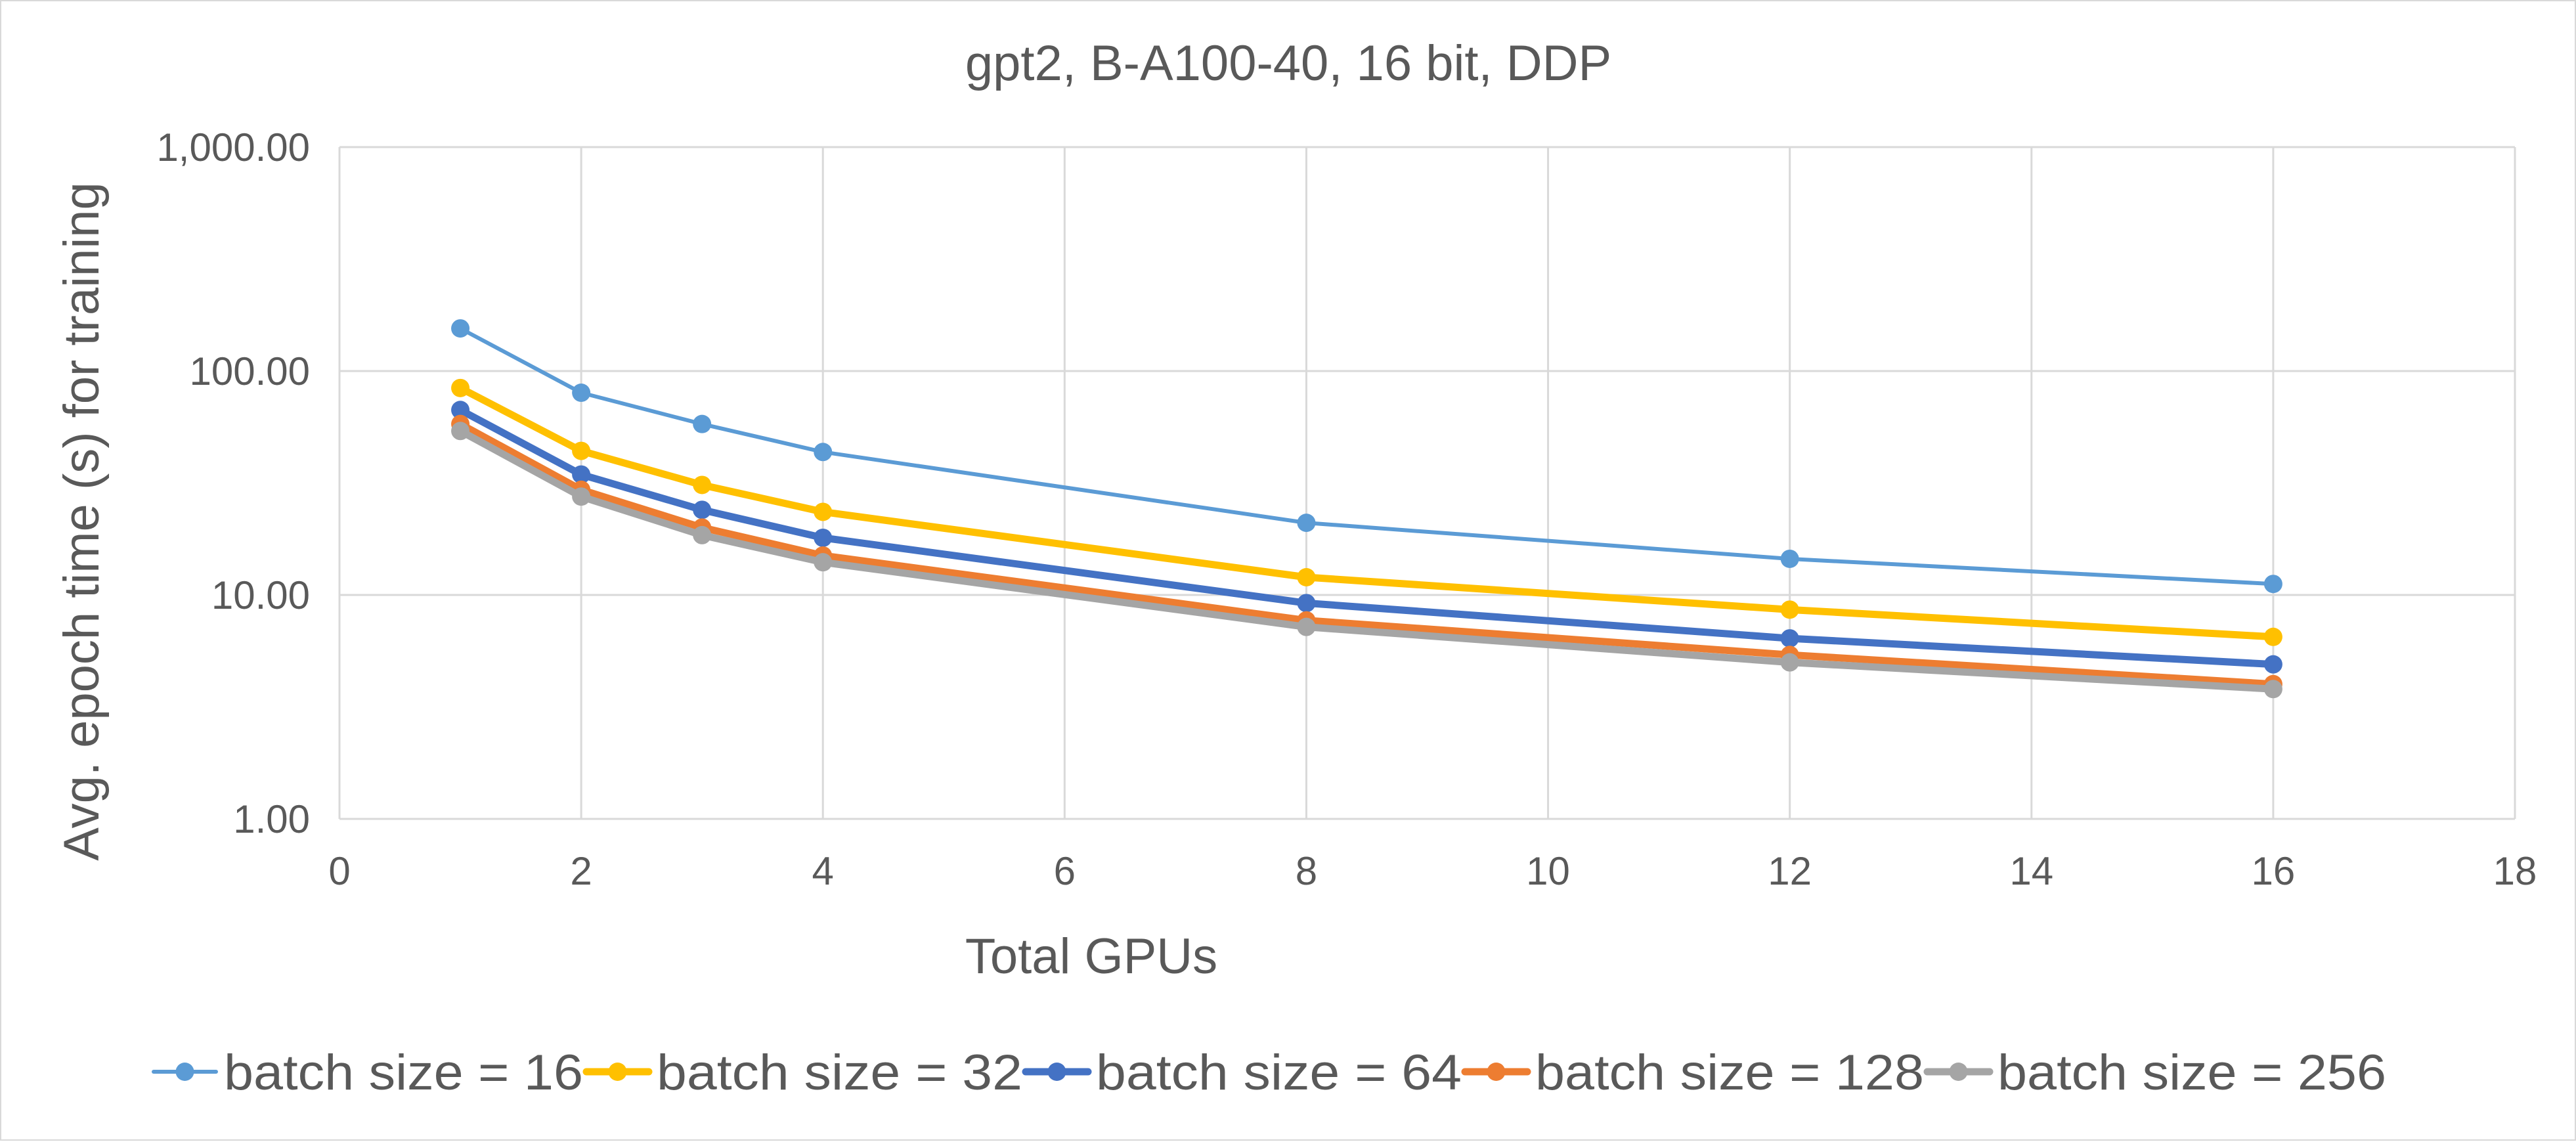 This screenshot has width=2576, height=1142. What do you see at coordinates (339, 871) in the screenshot?
I see `x-tick-label: 0` at bounding box center [339, 871].